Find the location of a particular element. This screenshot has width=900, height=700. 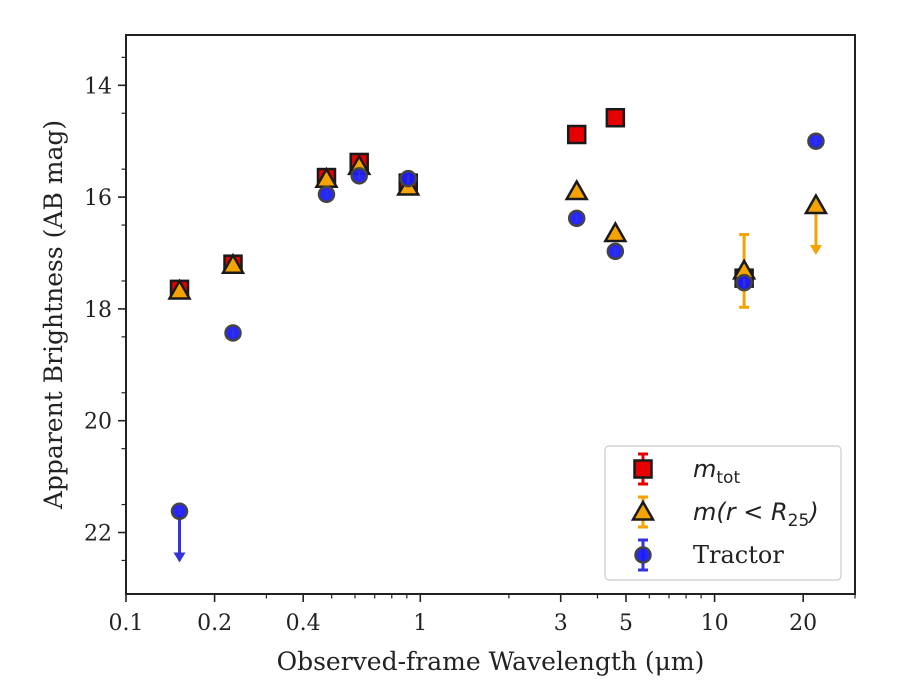

y-tick-label: 14 is located at coordinates (98, 86).